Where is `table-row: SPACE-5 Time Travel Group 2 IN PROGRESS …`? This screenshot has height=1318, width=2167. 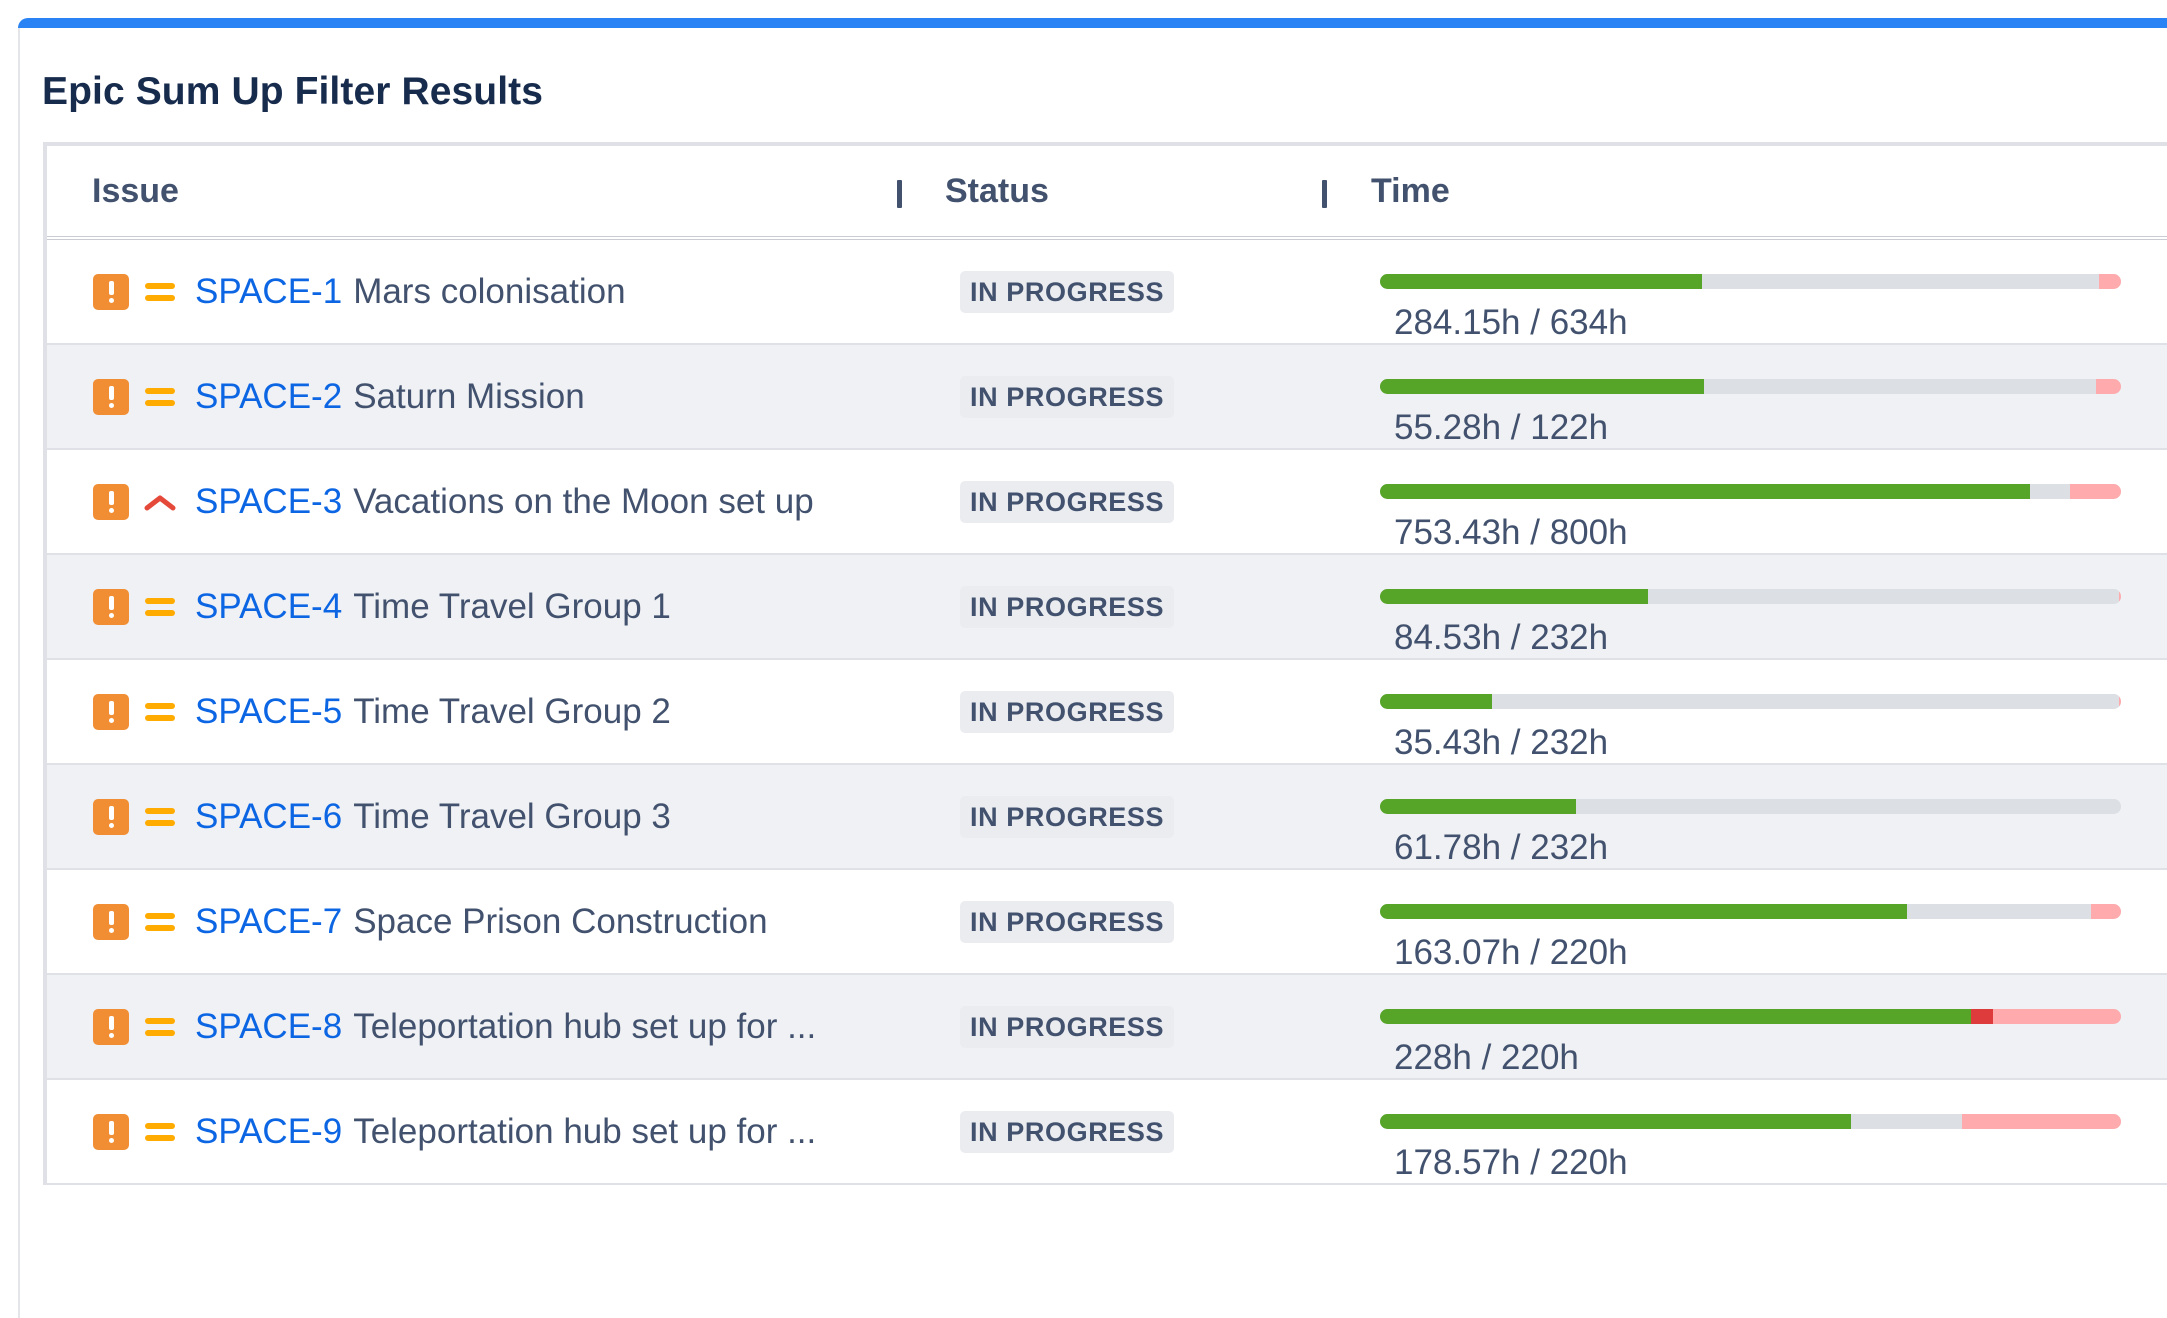
table-row: SPACE-5 Time Travel Group 2 IN PROGRESS … is located at coordinates (1107, 712).